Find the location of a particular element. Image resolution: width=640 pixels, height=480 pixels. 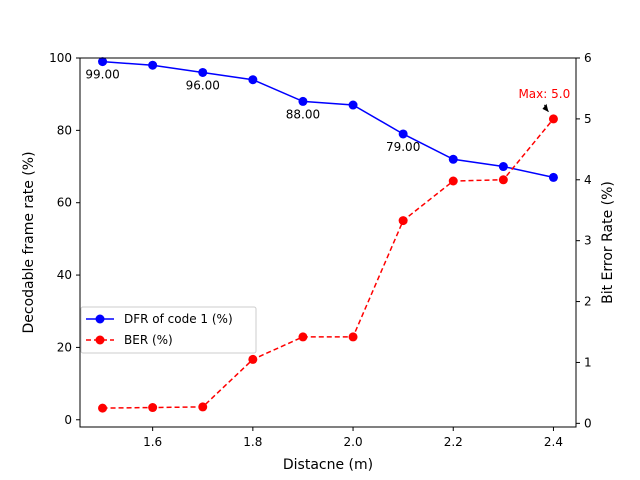

y-left-tick-label: 100 is located at coordinates (60, 58).